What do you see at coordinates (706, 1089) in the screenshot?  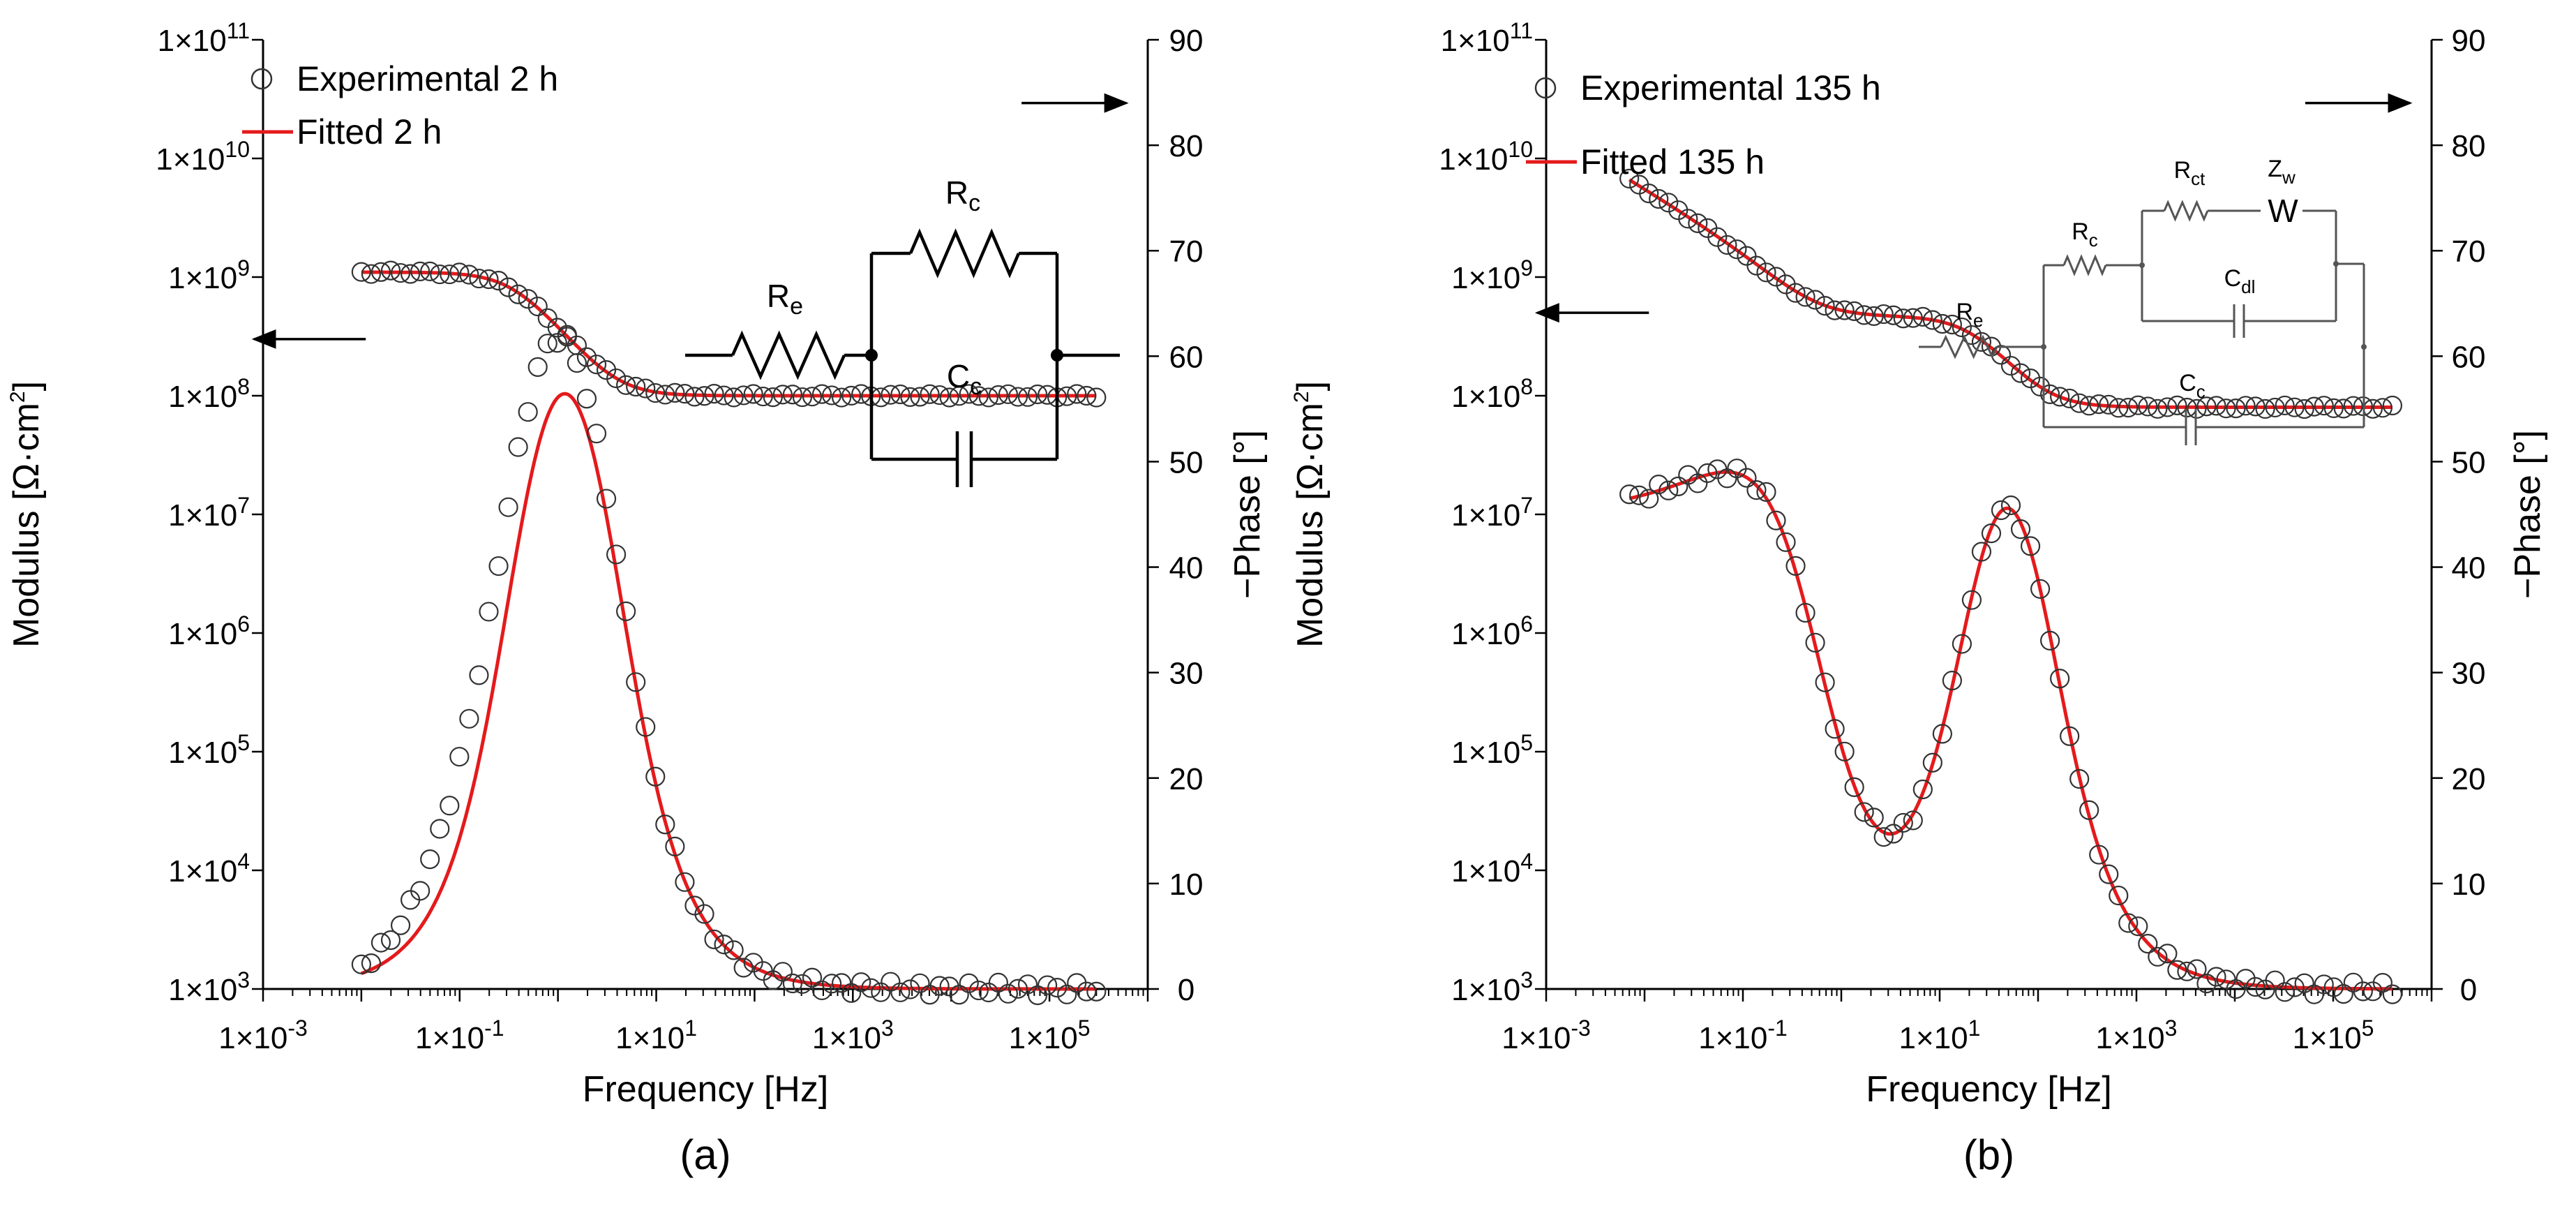 I see `x-axis-label: Frequency [Hz]` at bounding box center [706, 1089].